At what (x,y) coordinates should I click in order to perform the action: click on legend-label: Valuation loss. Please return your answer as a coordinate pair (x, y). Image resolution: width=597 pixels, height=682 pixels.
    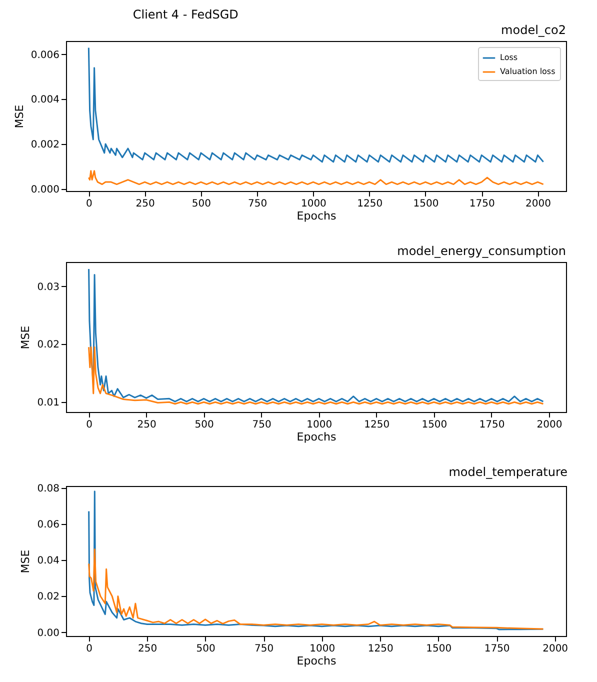
    Looking at the image, I should click on (528, 71).